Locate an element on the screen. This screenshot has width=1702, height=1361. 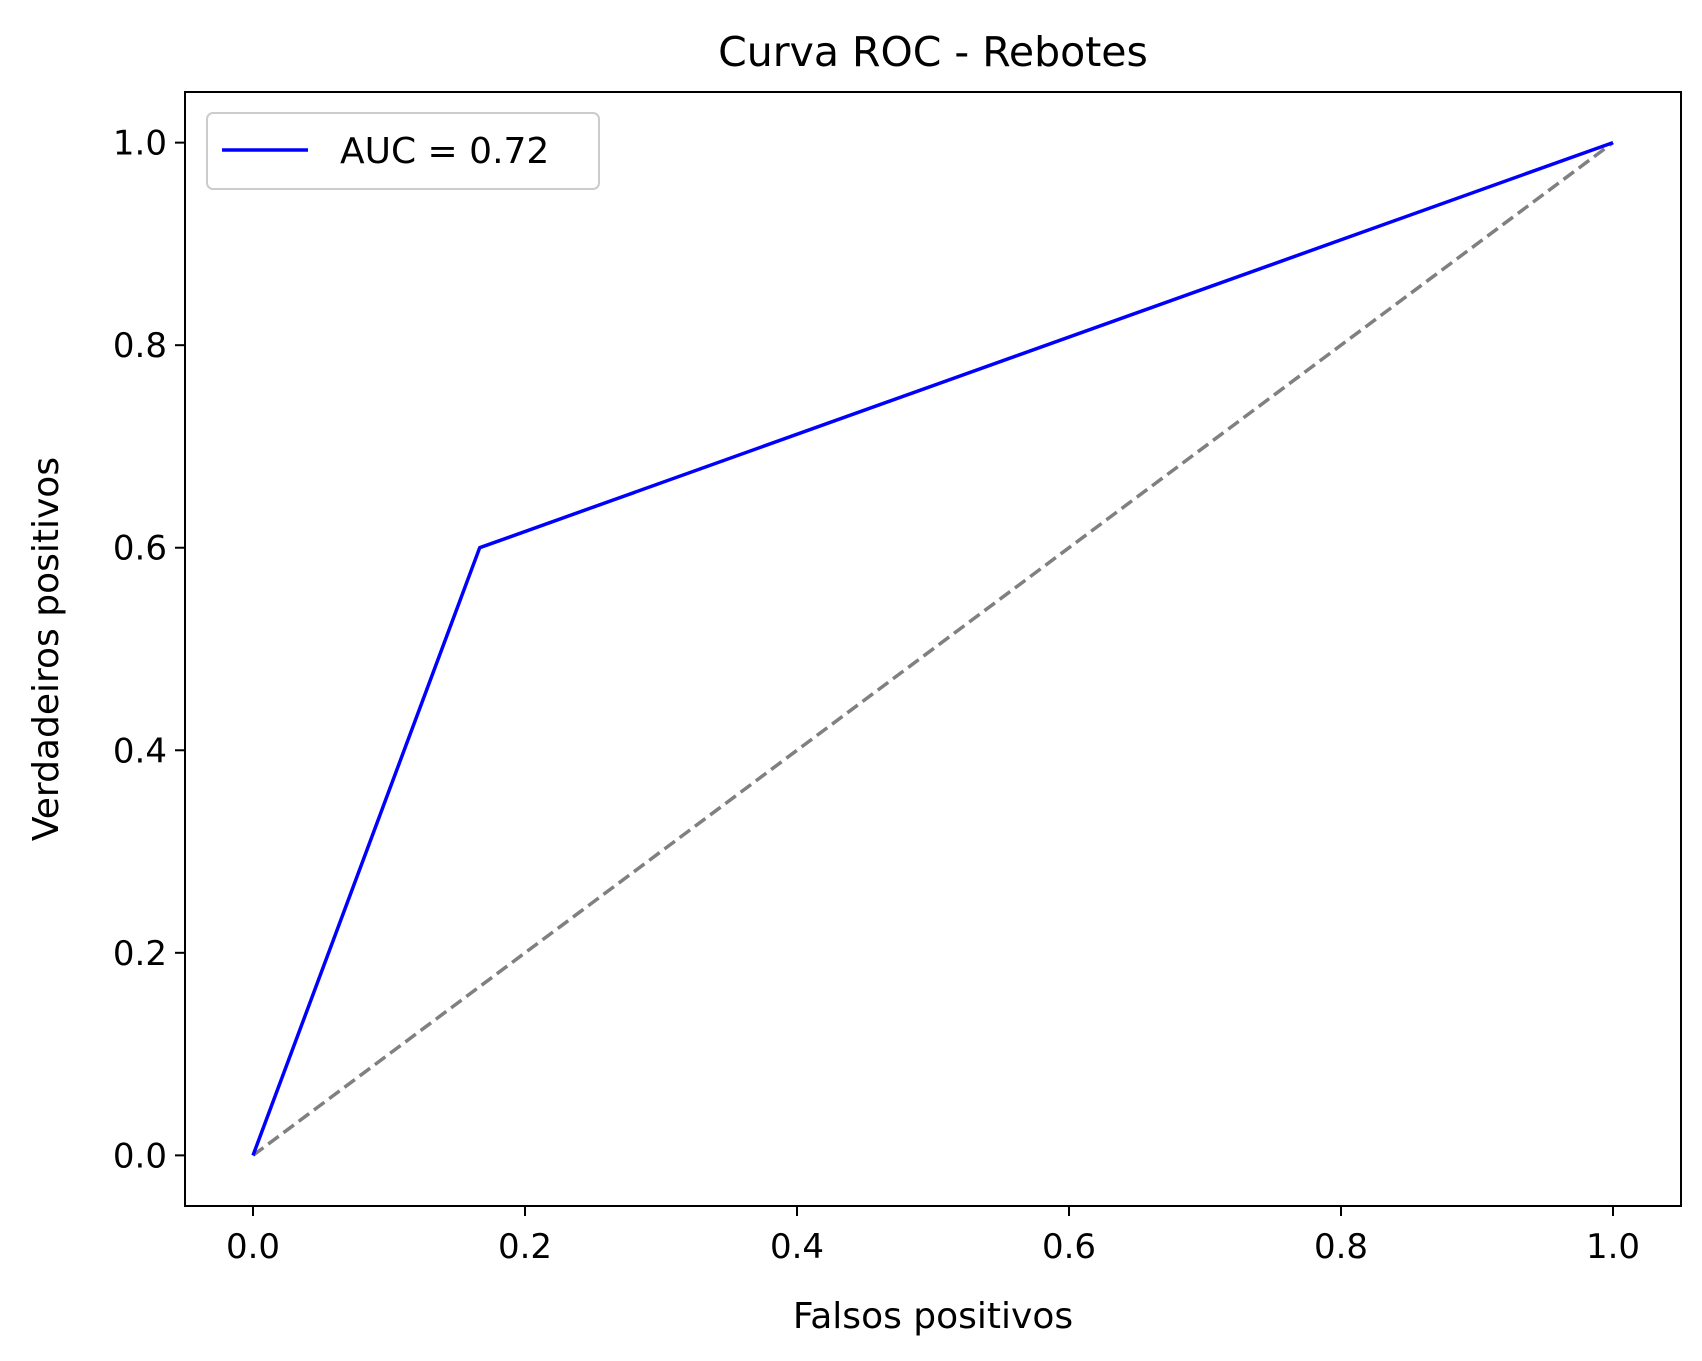
chart-title: Curva ROC - Rebotes is located at coordinates (933, 52).